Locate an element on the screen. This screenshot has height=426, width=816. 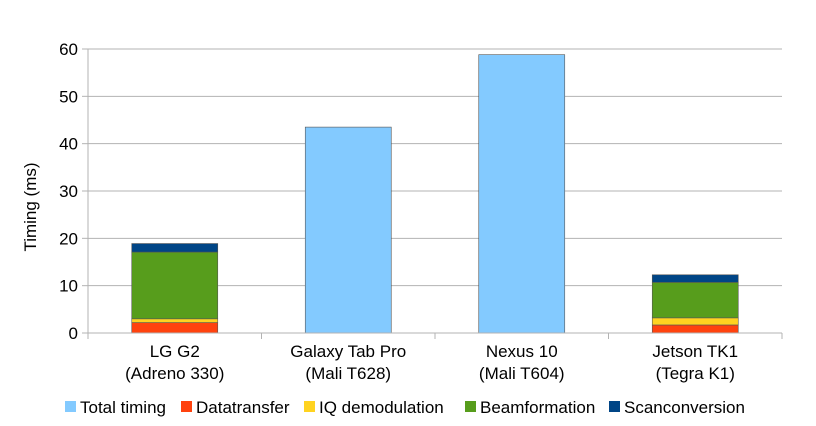
legend-label: Scanconversion is located at coordinates (684, 407).